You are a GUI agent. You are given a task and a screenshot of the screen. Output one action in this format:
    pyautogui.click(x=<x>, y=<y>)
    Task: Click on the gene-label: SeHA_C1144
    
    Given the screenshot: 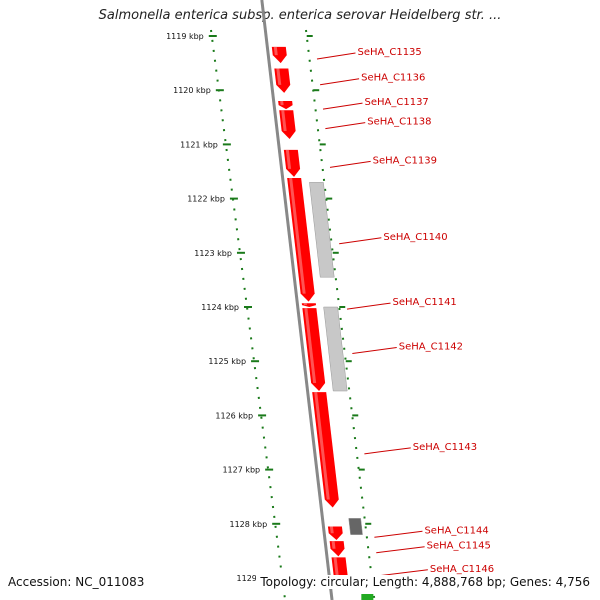 What is the action you would take?
    pyautogui.click(x=456, y=530)
    